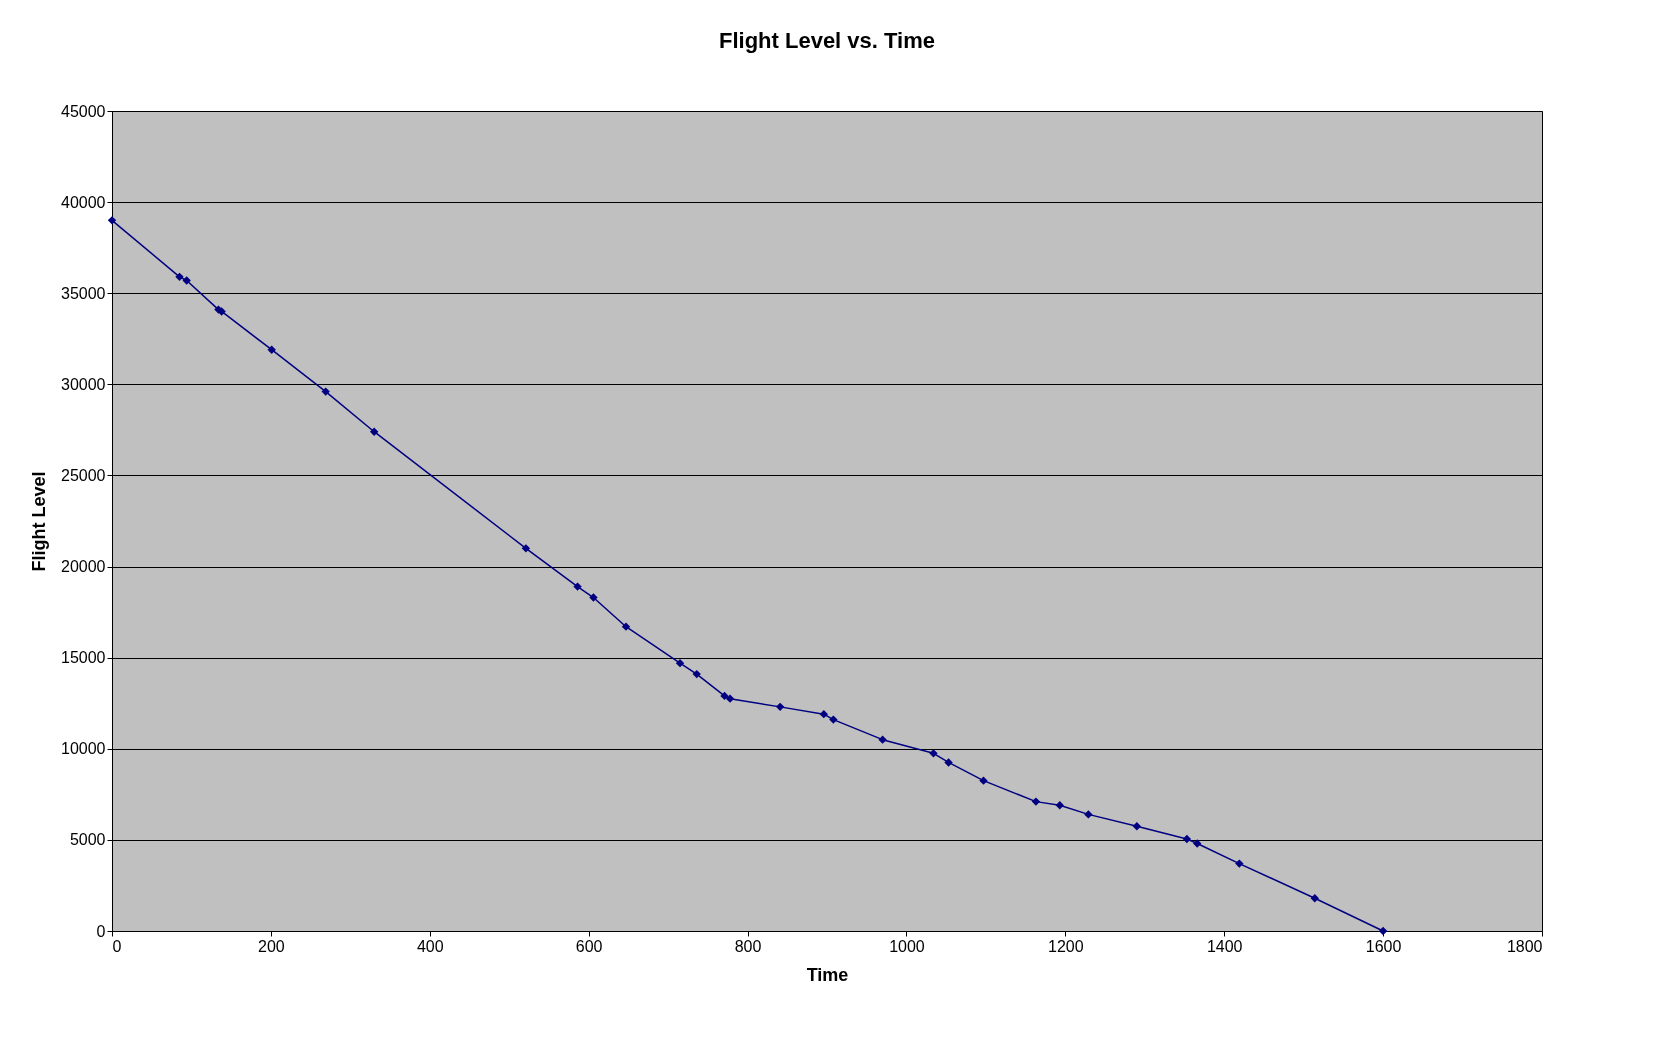 The height and width of the screenshot is (1063, 1673). Describe the element at coordinates (83, 567) in the screenshot. I see `y-tick-label: 20000` at that location.